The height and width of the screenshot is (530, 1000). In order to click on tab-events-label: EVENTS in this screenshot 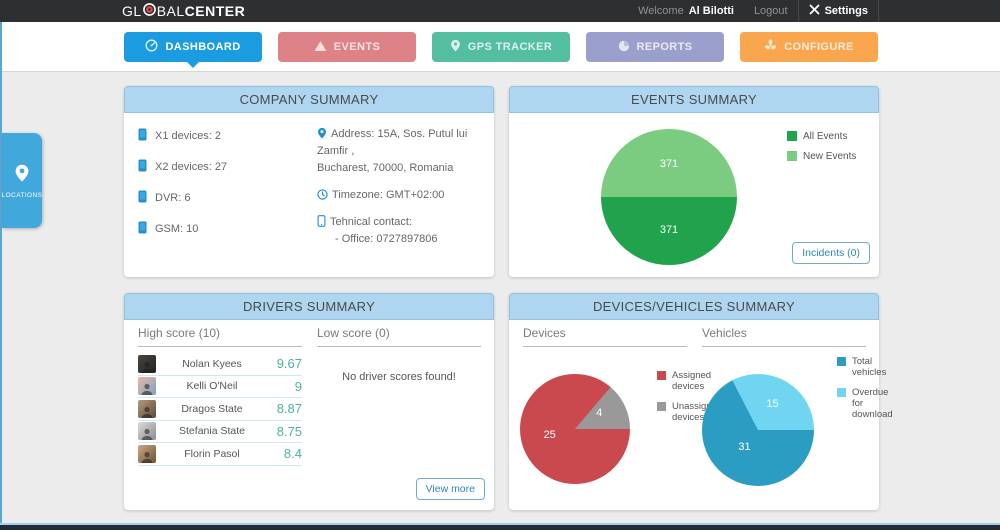, I will do `click(357, 47)`.